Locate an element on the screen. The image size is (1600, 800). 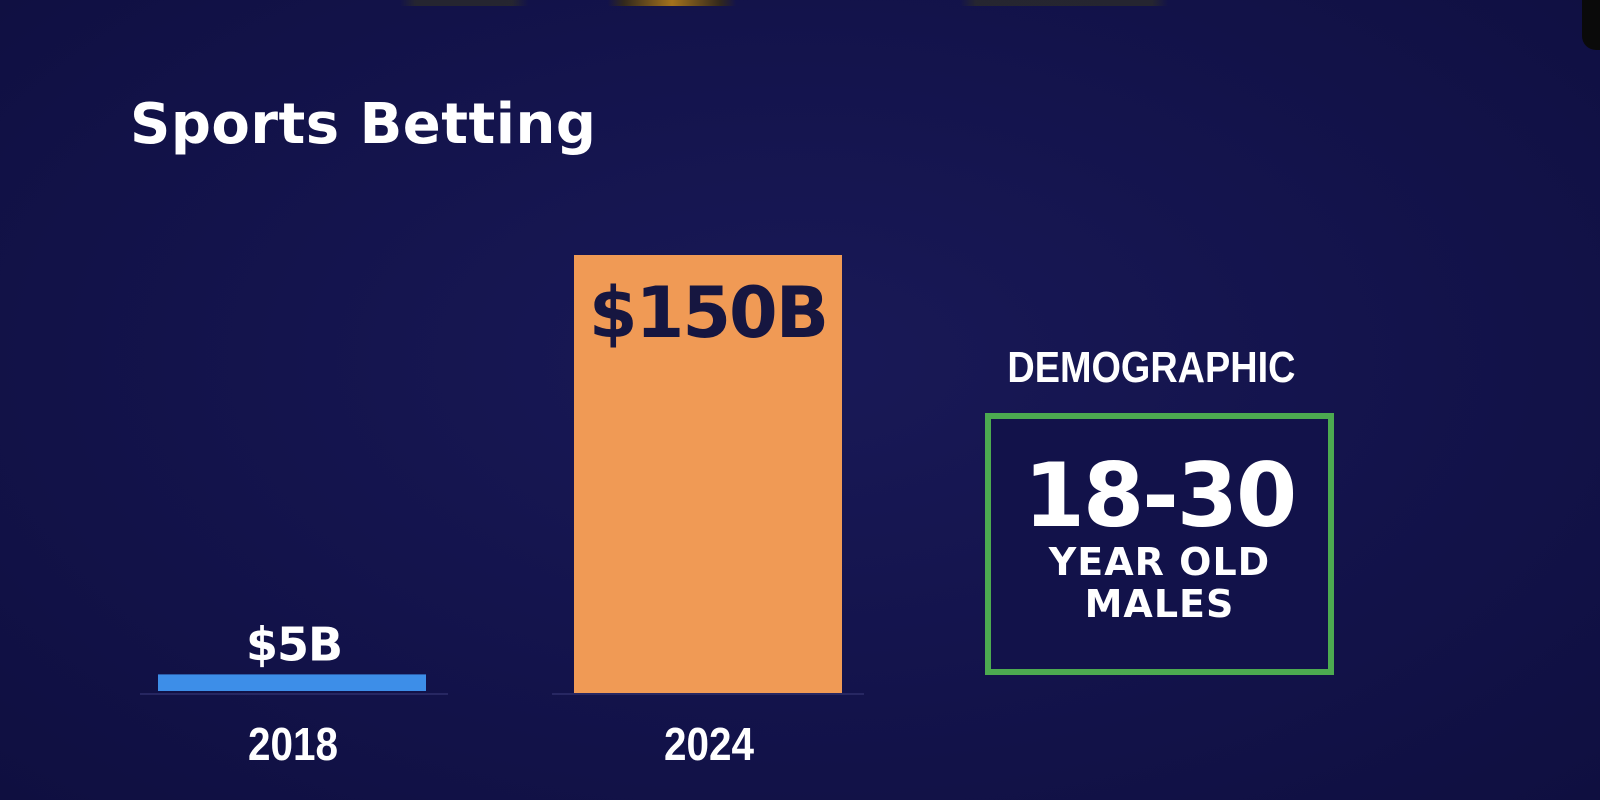
window-corner is located at coordinates (1591, 25).